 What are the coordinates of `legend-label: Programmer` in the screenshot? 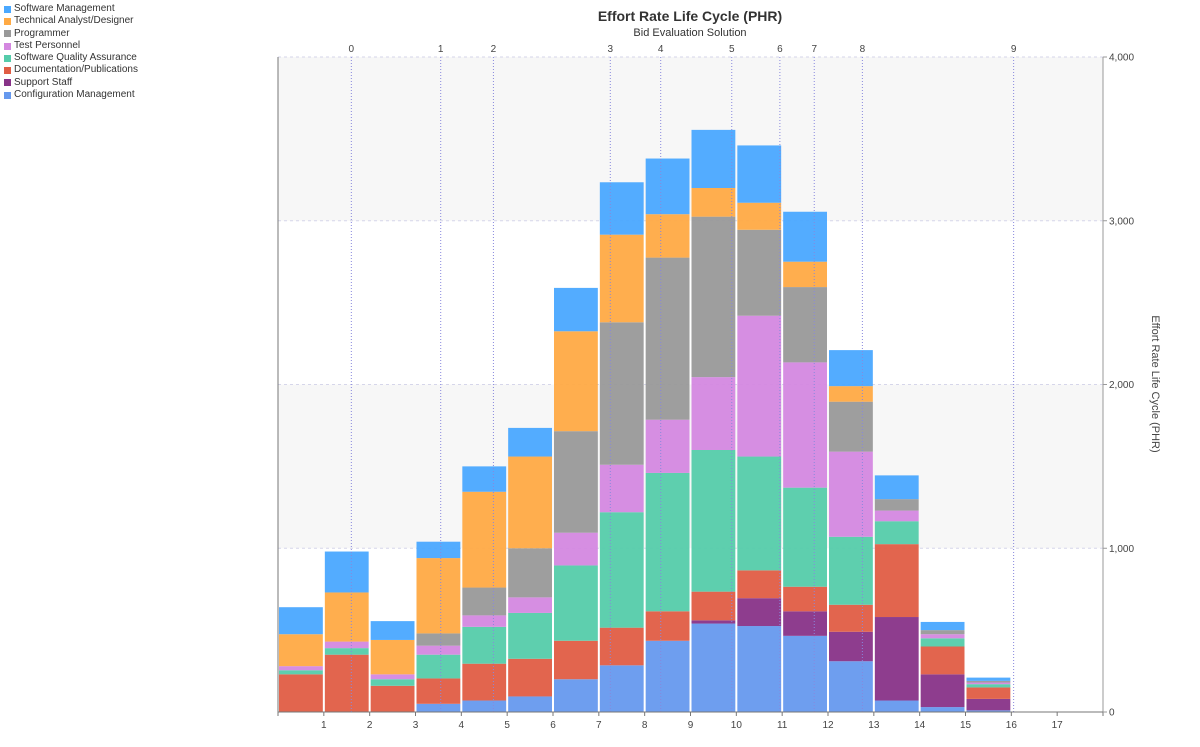 It's located at (42, 33).